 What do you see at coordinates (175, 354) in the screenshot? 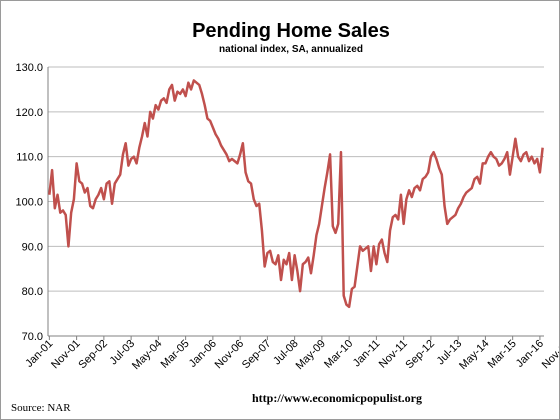
I see `x-tick-label: Mar-05` at bounding box center [175, 354].